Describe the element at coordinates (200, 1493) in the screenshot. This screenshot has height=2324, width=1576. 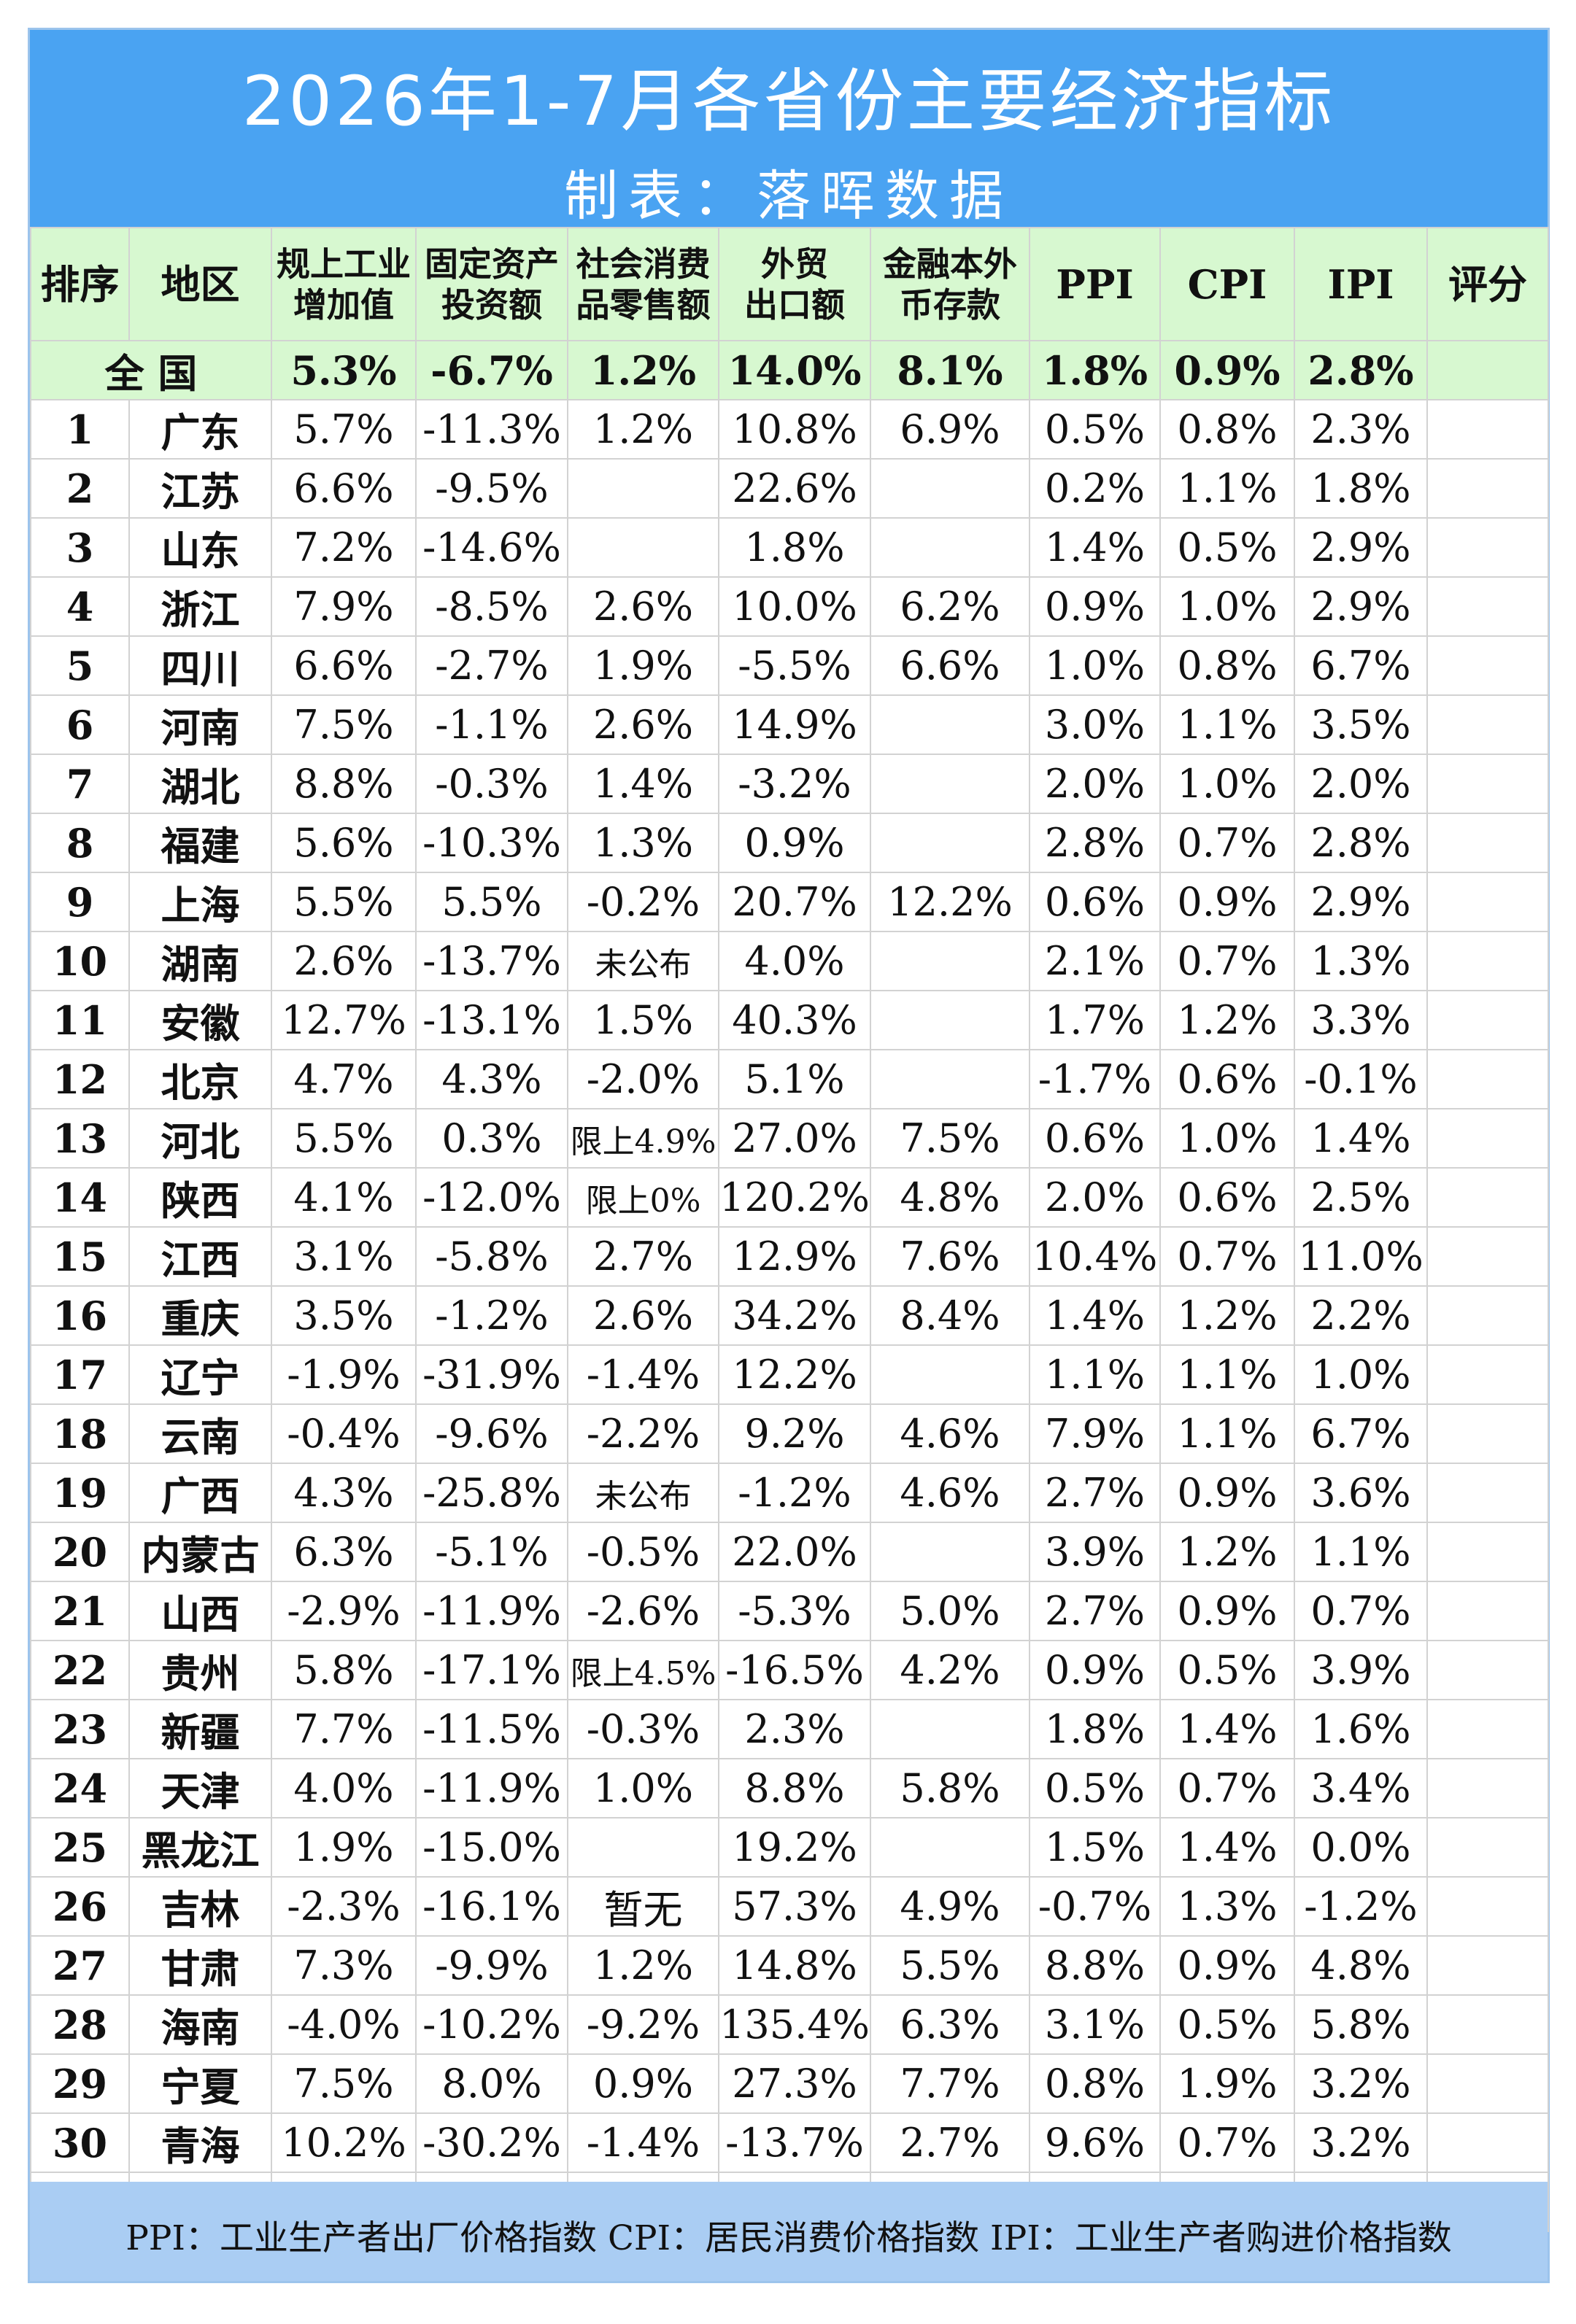
I see `region-cell: 广西` at that location.